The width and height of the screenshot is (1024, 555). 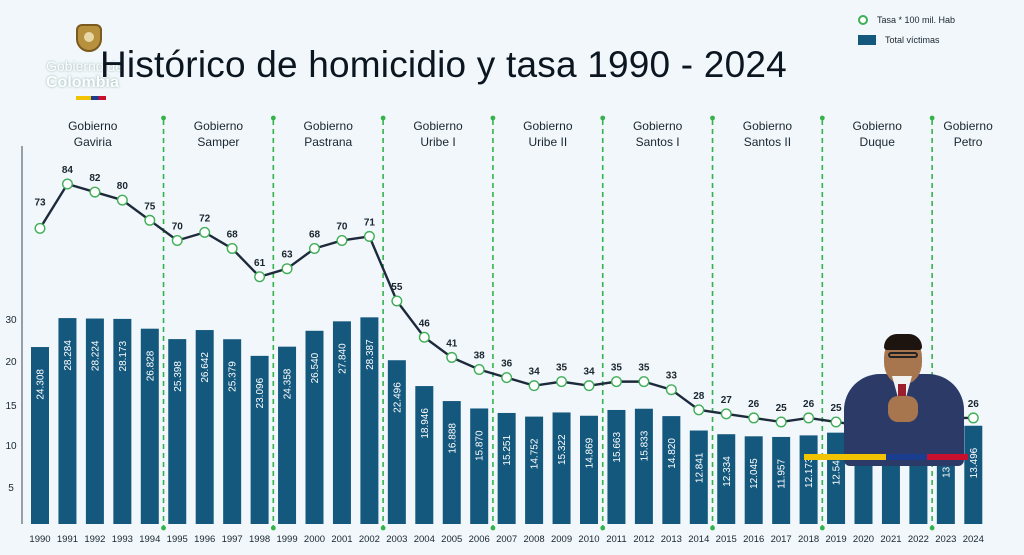 I want to click on colombia-flag-stripe, so click(x=91, y=98).